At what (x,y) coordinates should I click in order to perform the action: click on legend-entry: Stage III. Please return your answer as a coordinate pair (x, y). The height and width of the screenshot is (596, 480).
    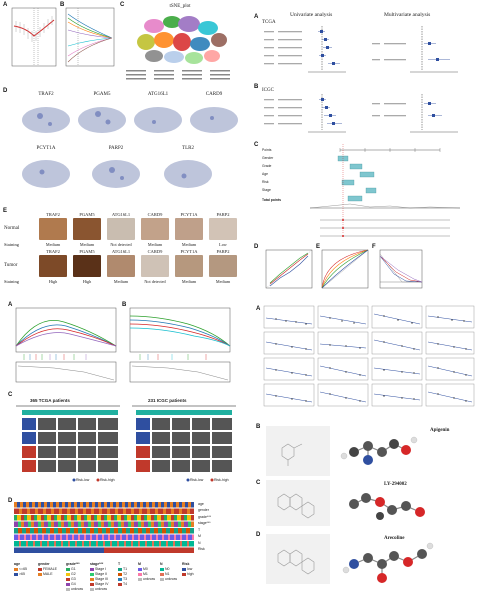
    Looking at the image, I should click on (99, 579).